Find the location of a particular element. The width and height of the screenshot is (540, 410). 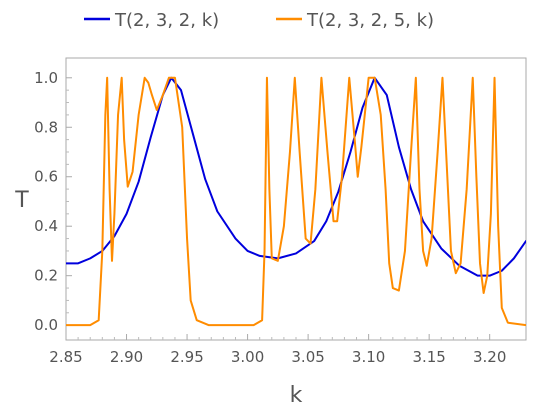

y-tick-label: 1.0 is located at coordinates (46, 78).